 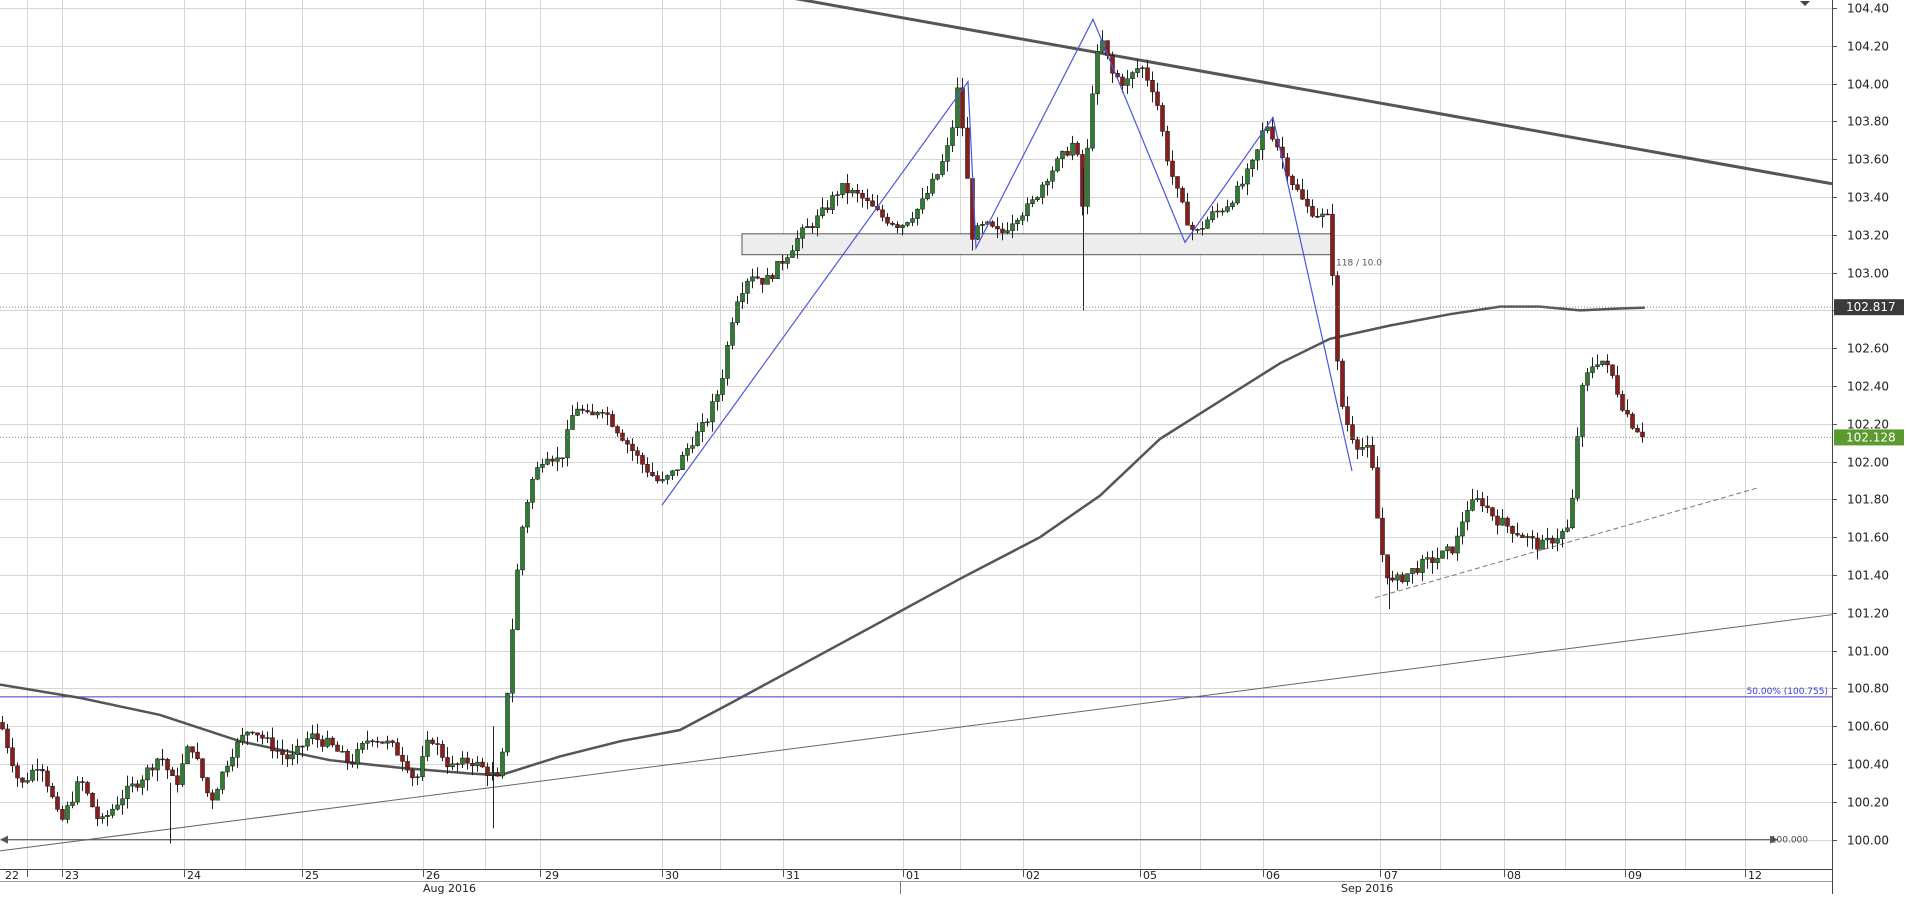 What do you see at coordinates (1868, 47) in the screenshot?
I see `y-tick-label: 104.20` at bounding box center [1868, 47].